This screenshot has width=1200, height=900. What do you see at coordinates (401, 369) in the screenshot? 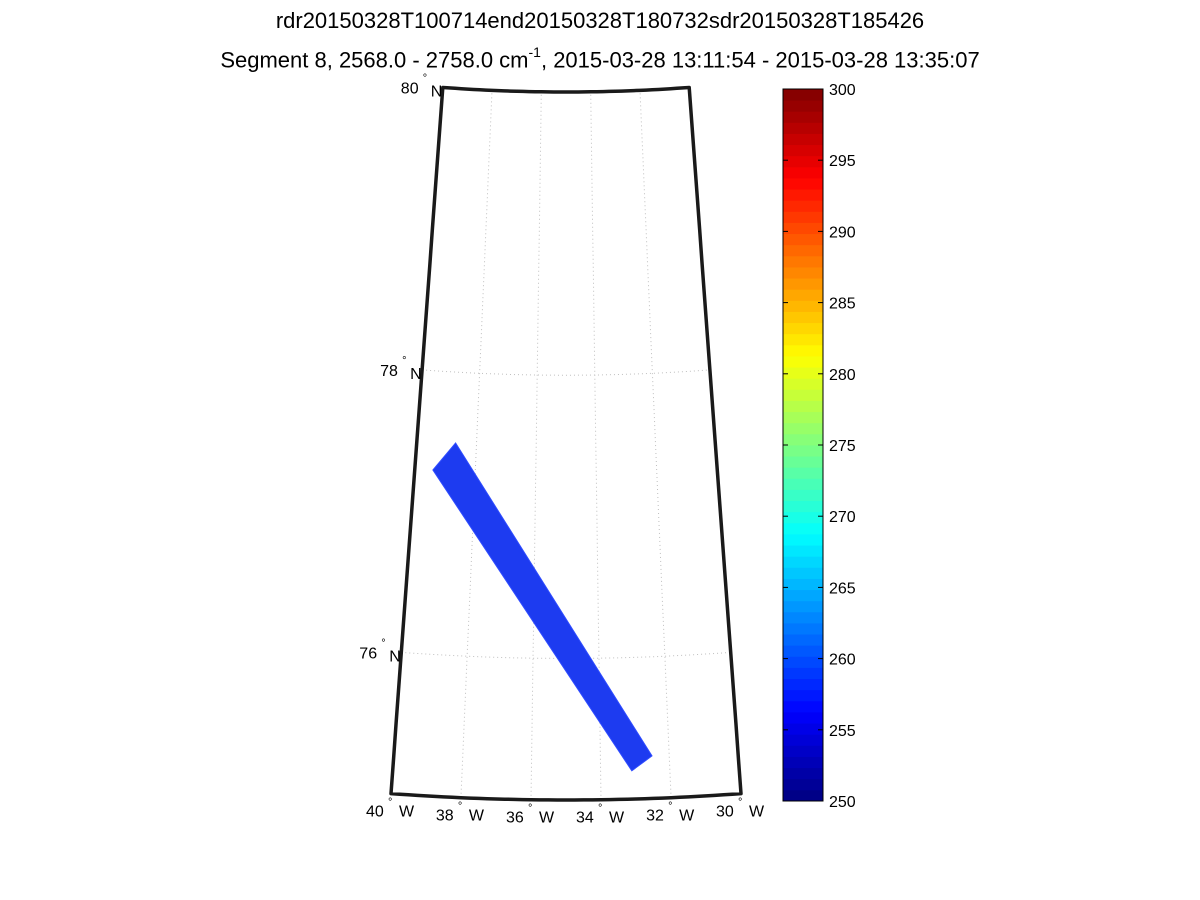
I see `lat-label: 78 ° N` at bounding box center [401, 369].